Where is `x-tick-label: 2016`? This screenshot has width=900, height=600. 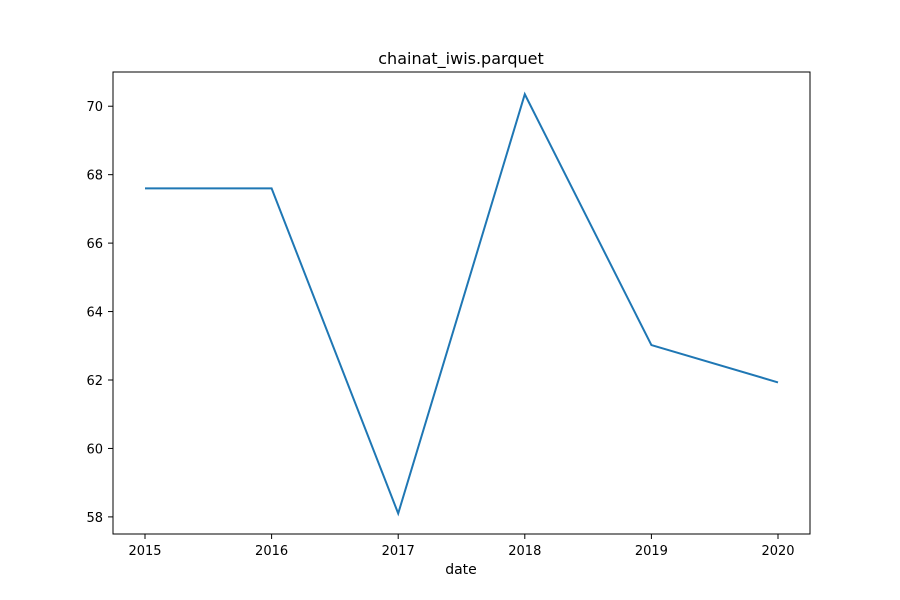 x-tick-label: 2016 is located at coordinates (271, 551).